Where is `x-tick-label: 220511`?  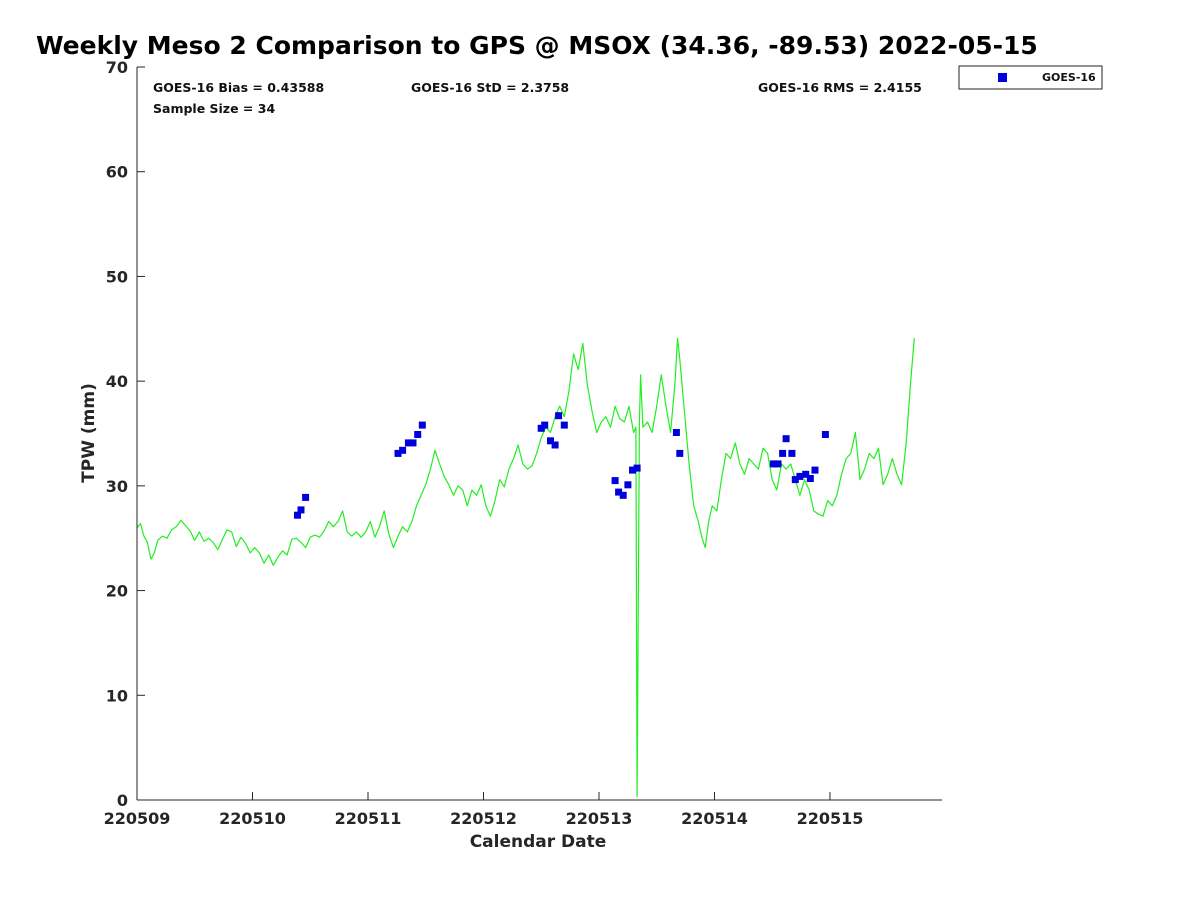
x-tick-label: 220511 is located at coordinates (368, 818).